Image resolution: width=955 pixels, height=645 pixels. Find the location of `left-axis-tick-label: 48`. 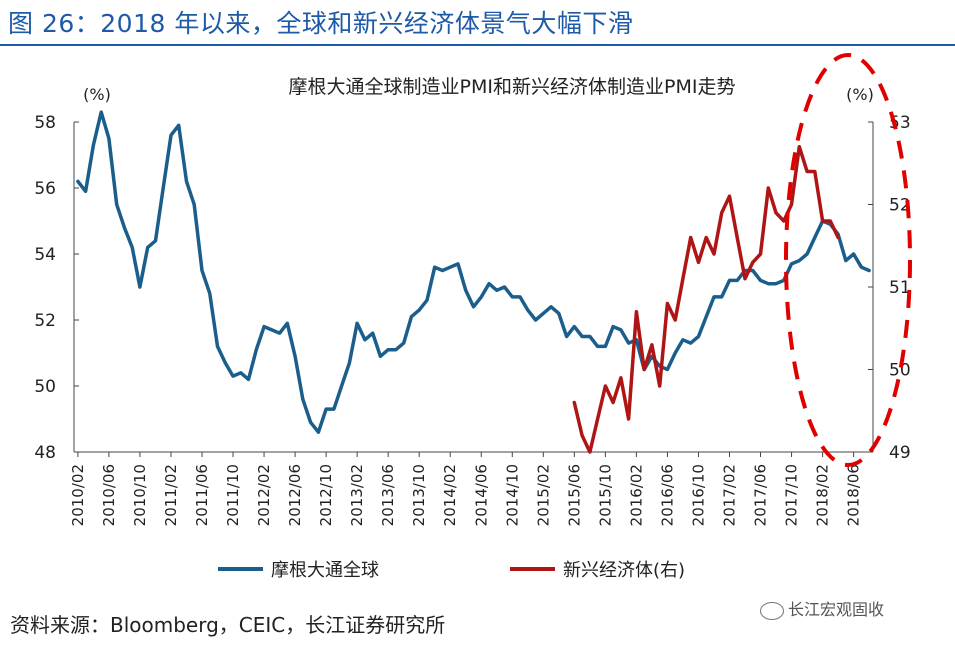

left-axis-tick-label: 48 is located at coordinates (45, 453).